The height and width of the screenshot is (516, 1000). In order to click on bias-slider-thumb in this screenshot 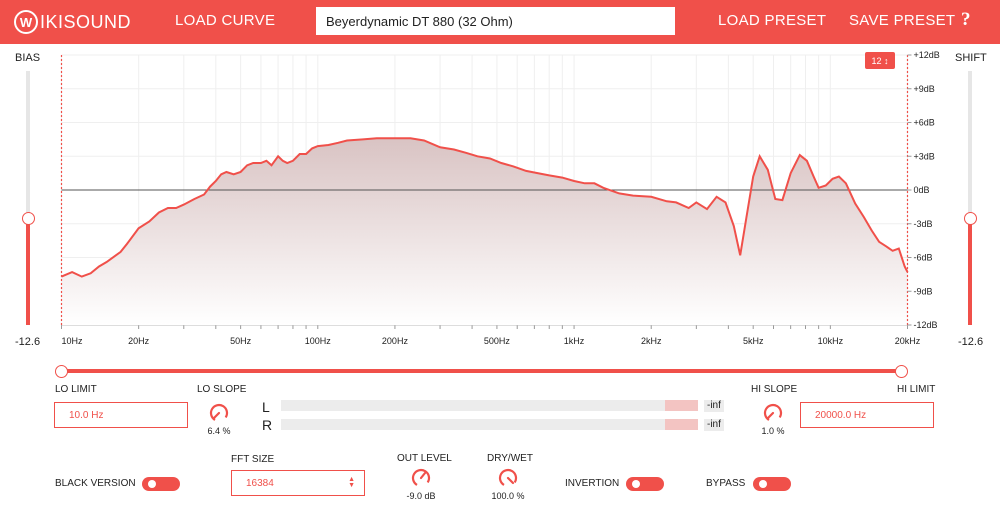, I will do `click(28, 218)`.